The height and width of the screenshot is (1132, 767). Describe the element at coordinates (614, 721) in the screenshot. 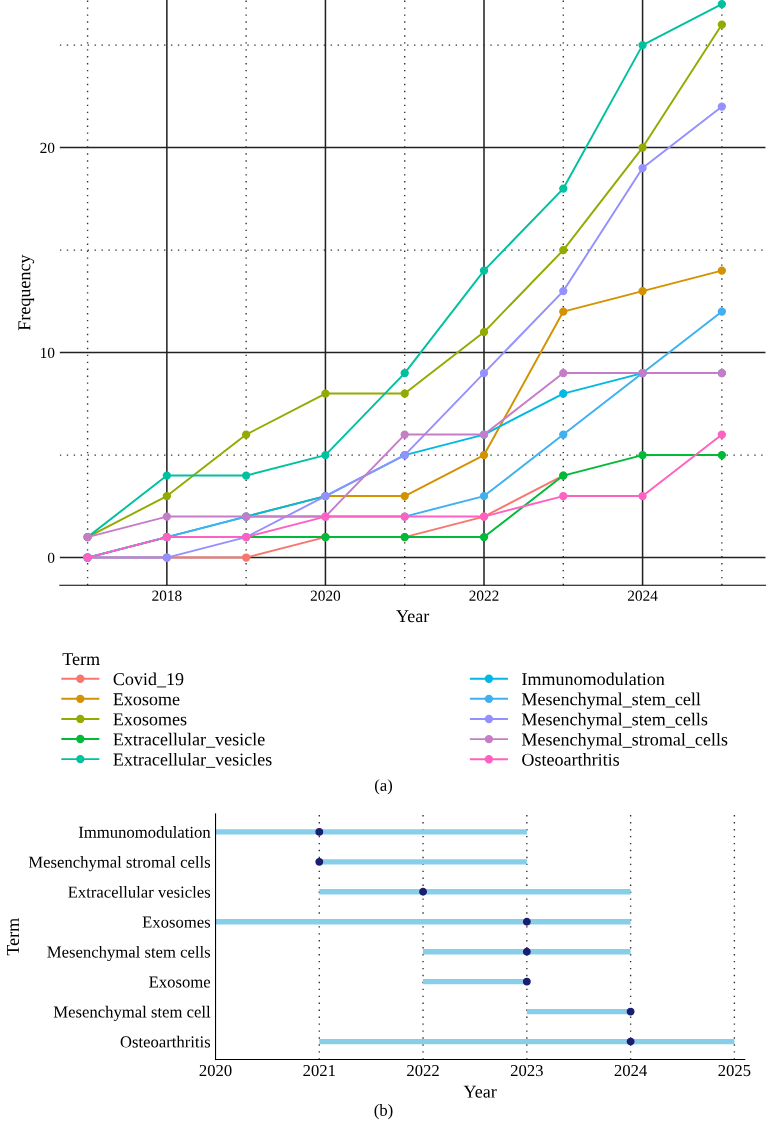

I see `legend-label: Mesenchymal_stem_cells` at that location.